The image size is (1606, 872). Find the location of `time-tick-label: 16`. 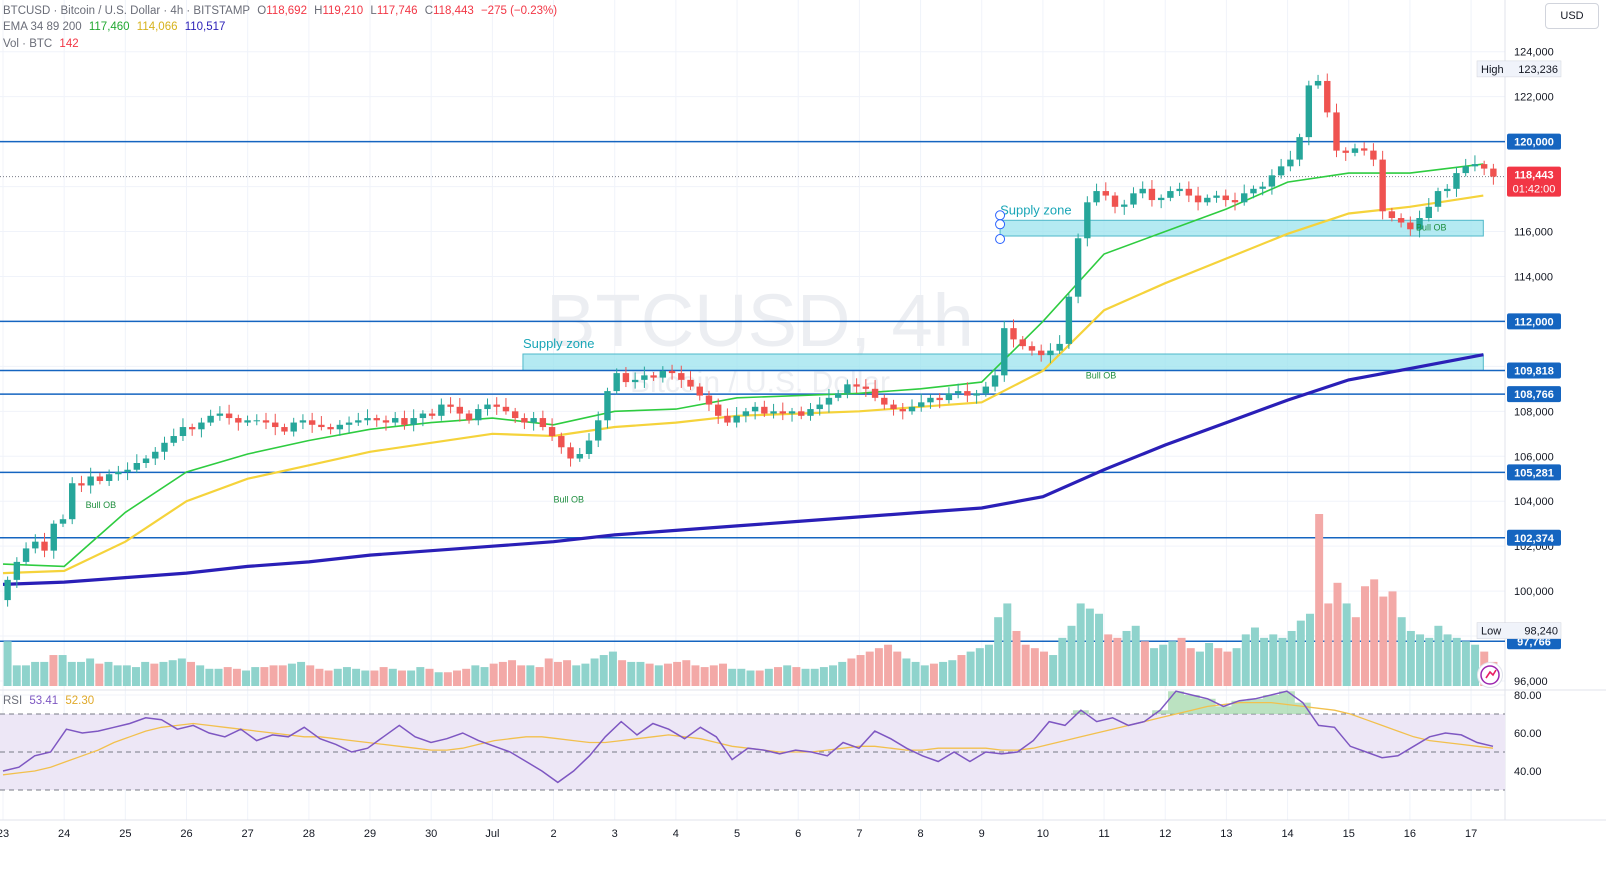

time-tick-label: 16 is located at coordinates (1410, 834).